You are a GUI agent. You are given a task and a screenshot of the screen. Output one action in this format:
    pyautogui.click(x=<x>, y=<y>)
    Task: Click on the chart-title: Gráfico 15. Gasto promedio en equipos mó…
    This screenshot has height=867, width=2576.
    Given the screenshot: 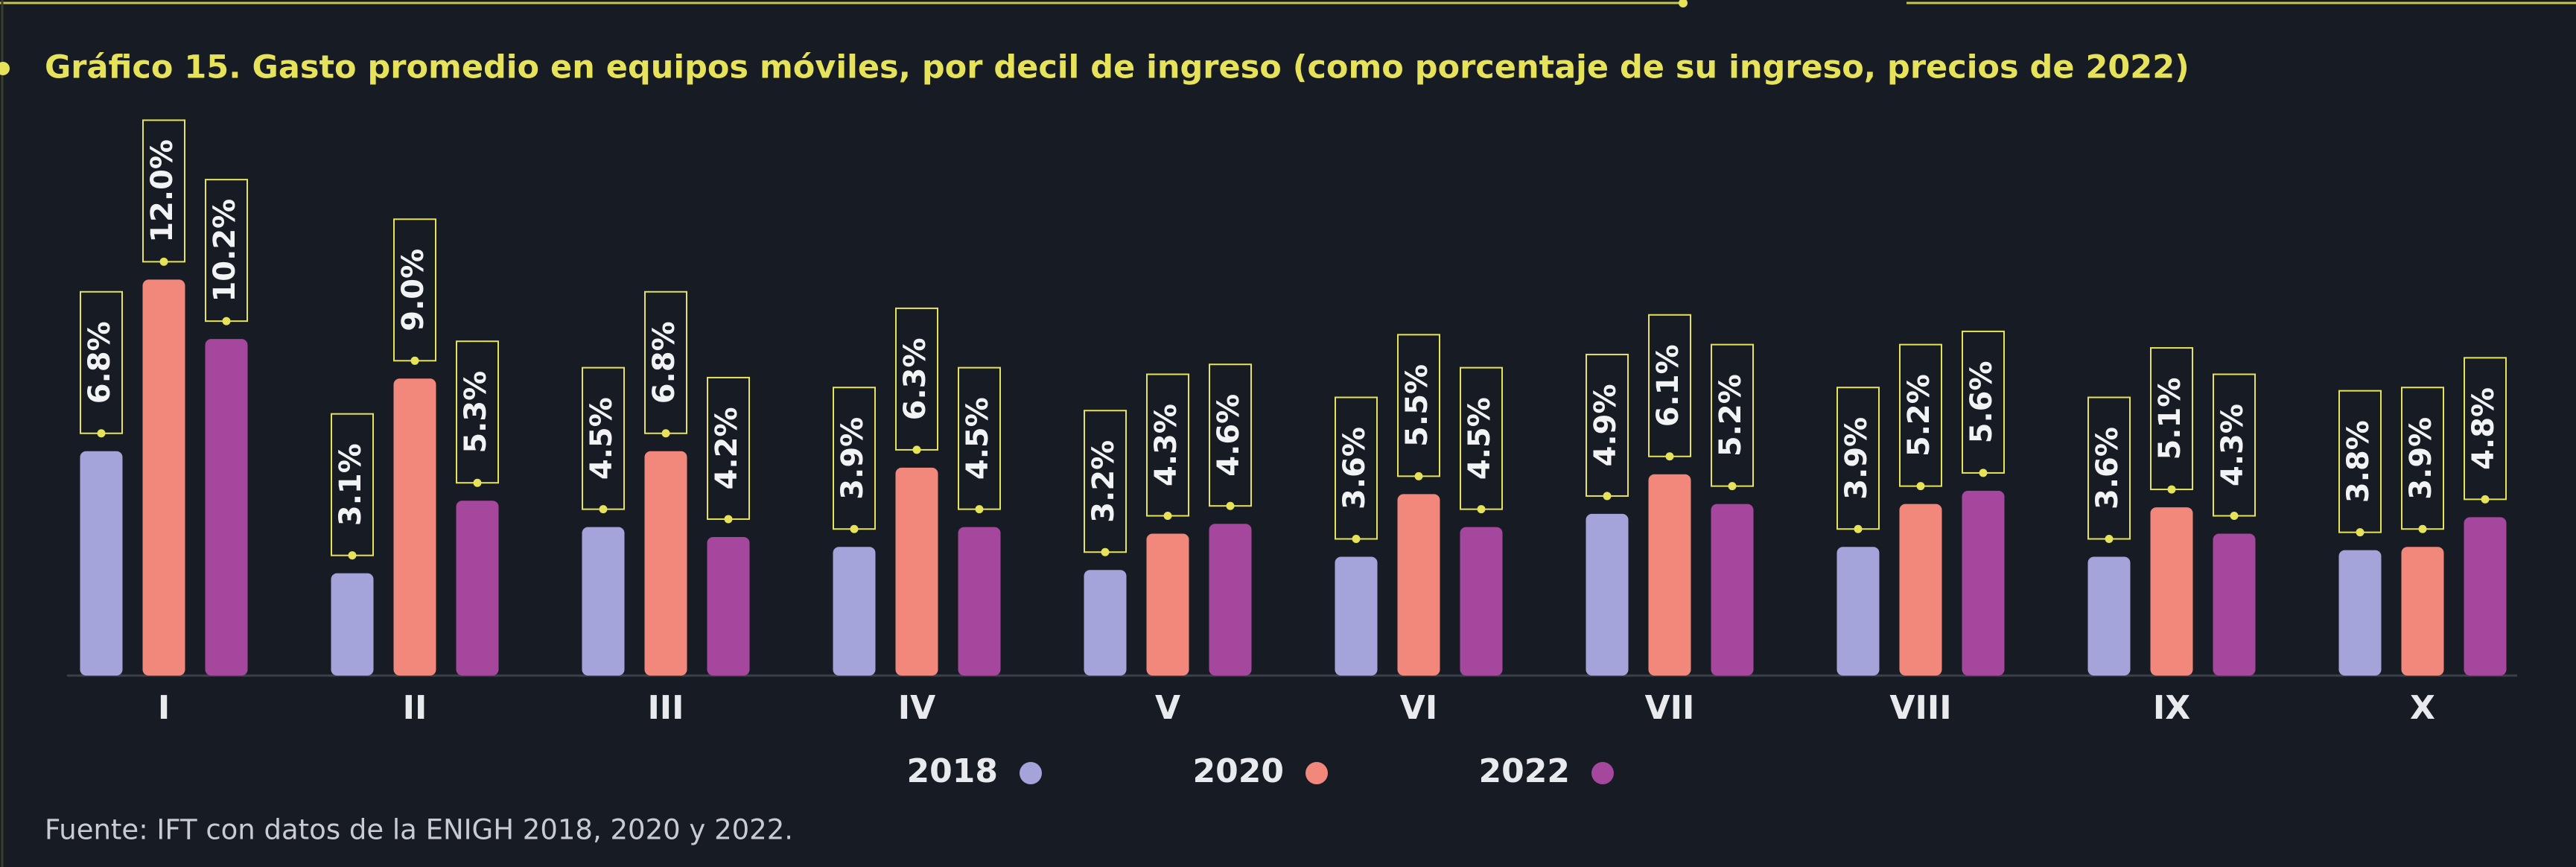 What is the action you would take?
    pyautogui.click(x=1117, y=67)
    